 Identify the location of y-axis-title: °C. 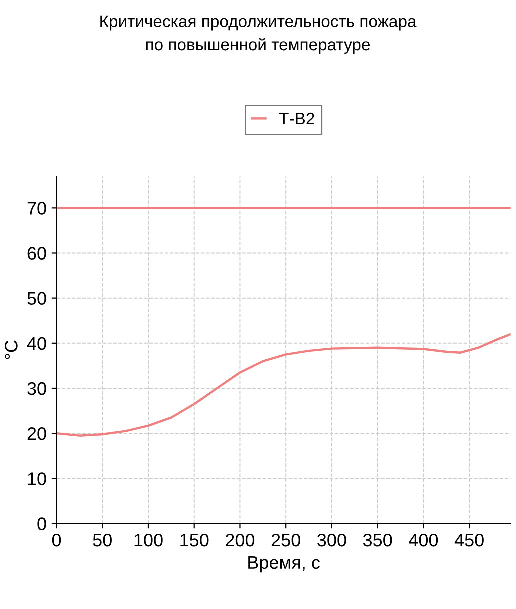
(11, 350).